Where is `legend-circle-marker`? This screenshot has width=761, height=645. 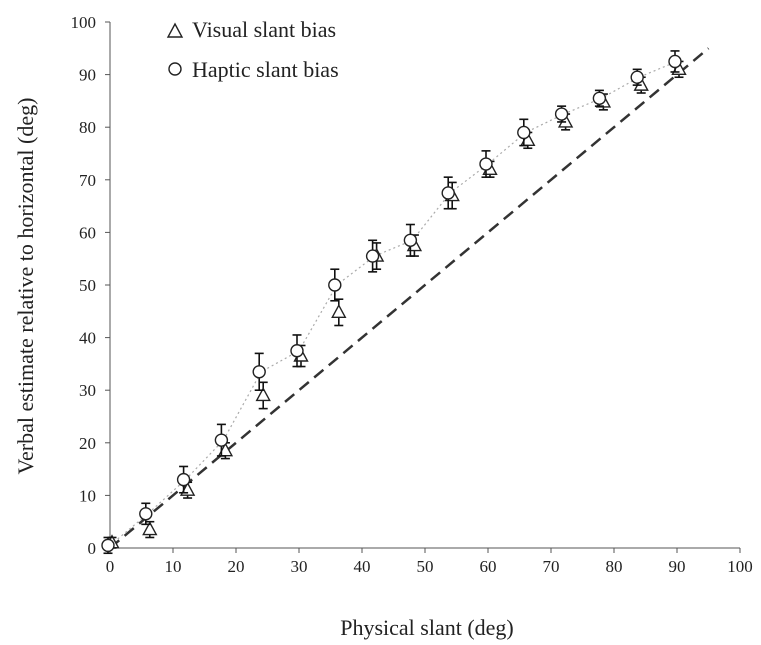 legend-circle-marker is located at coordinates (175, 69).